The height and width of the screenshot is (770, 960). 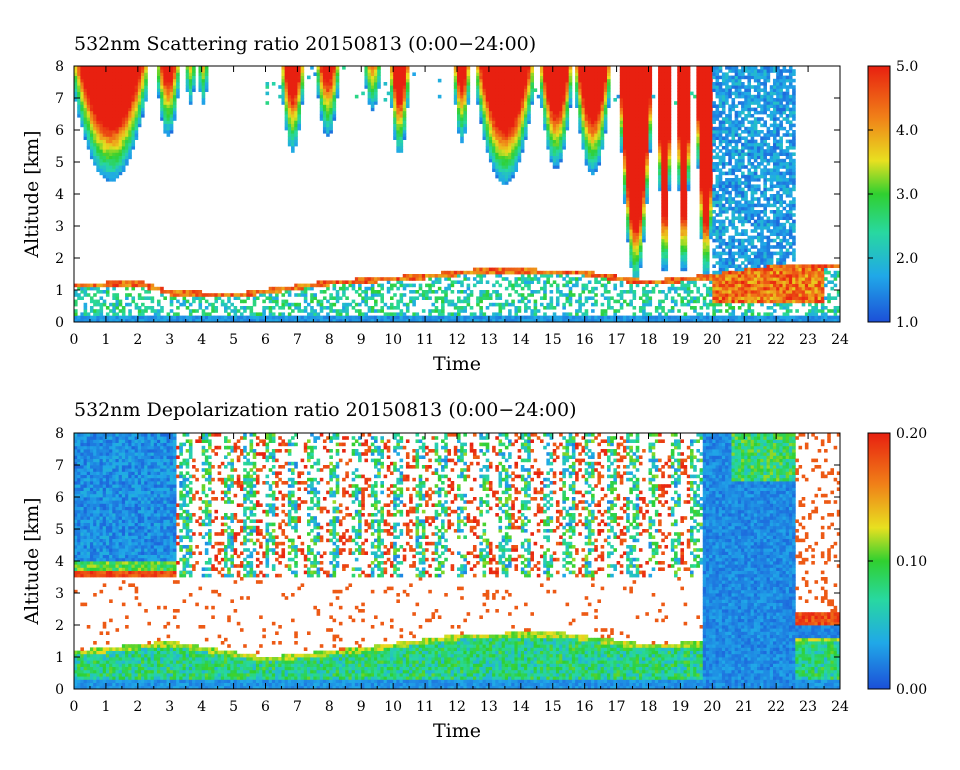 What do you see at coordinates (911, 434) in the screenshot?
I see `colorbar-tick-label: 0.20` at bounding box center [911, 434].